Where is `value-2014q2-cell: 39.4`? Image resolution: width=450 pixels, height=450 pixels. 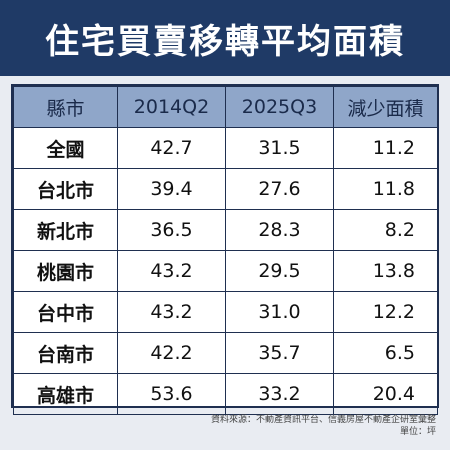
value-2014q2-cell: 39.4 is located at coordinates (171, 189).